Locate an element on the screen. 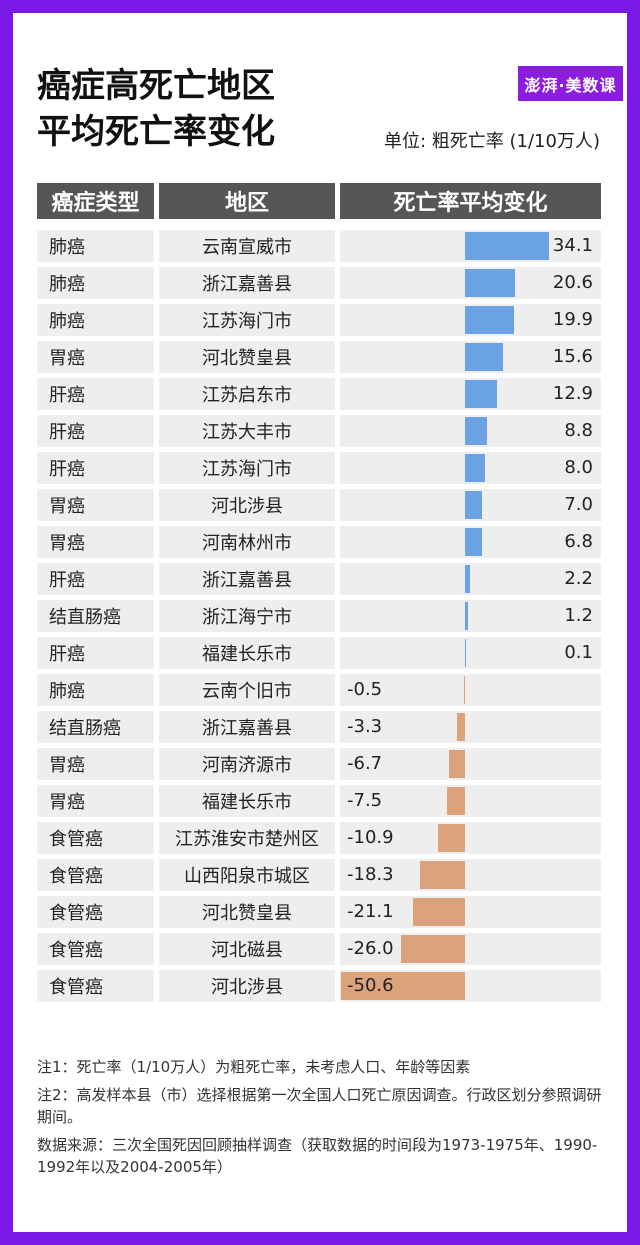 Image resolution: width=640 pixels, height=1245 pixels. value-label: 1.2 is located at coordinates (578, 615).